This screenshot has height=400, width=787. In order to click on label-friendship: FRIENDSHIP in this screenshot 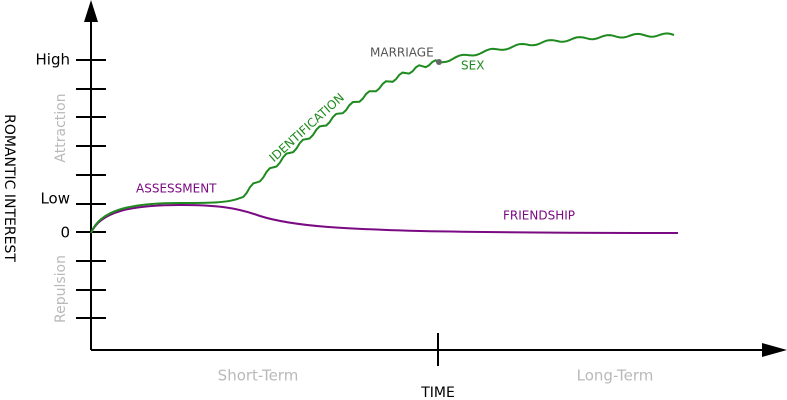, I will do `click(539, 216)`.